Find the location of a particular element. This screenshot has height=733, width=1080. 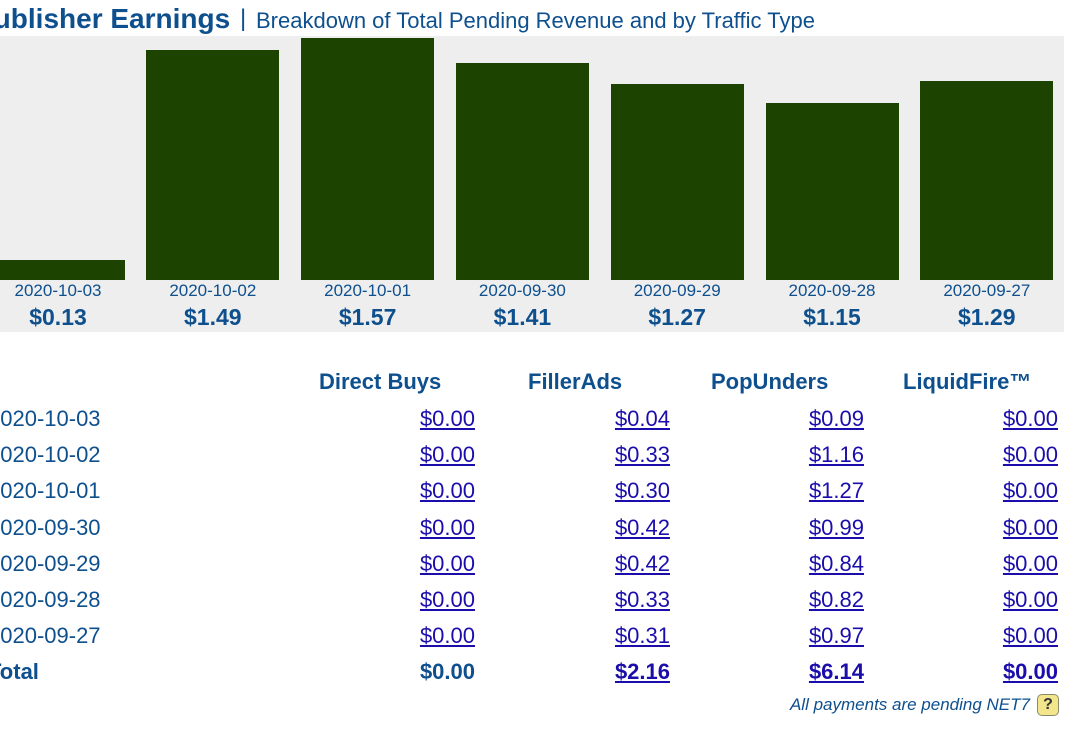

bar-date-label: 2020-10-01 is located at coordinates (368, 290).